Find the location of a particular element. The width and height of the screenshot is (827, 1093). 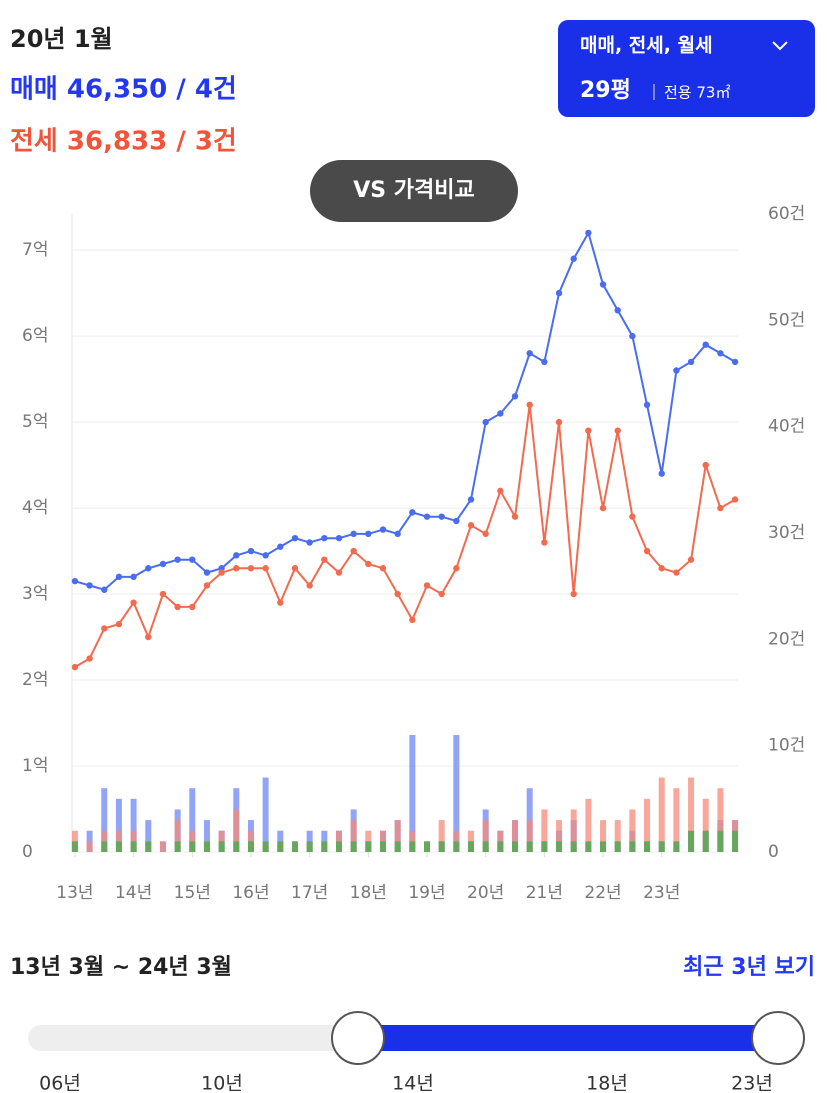

x-tick-label: 23년 is located at coordinates (661, 893).